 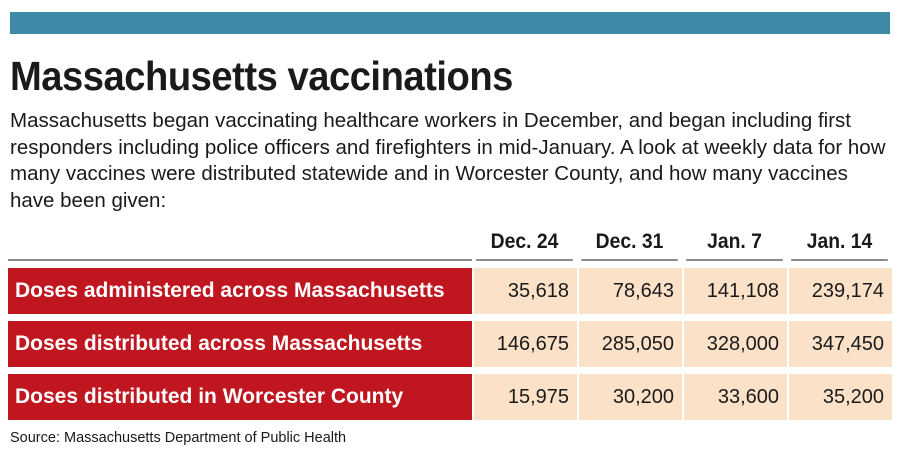 What do you see at coordinates (734, 242) in the screenshot?
I see `column-header: Jan. 7` at bounding box center [734, 242].